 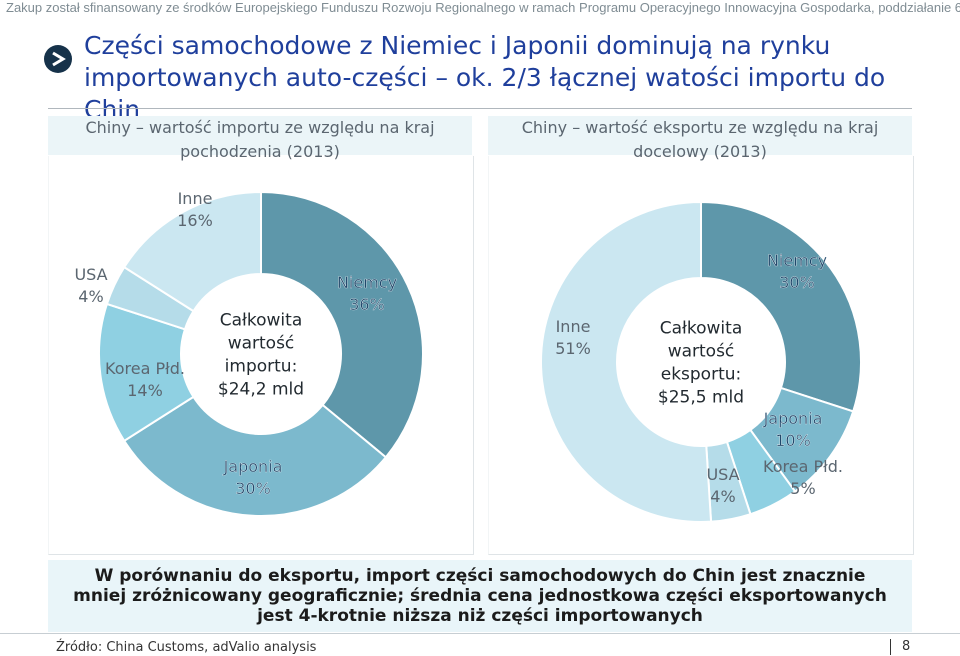 What do you see at coordinates (722, 496) in the screenshot?
I see `export-value-usa: 4%` at bounding box center [722, 496].